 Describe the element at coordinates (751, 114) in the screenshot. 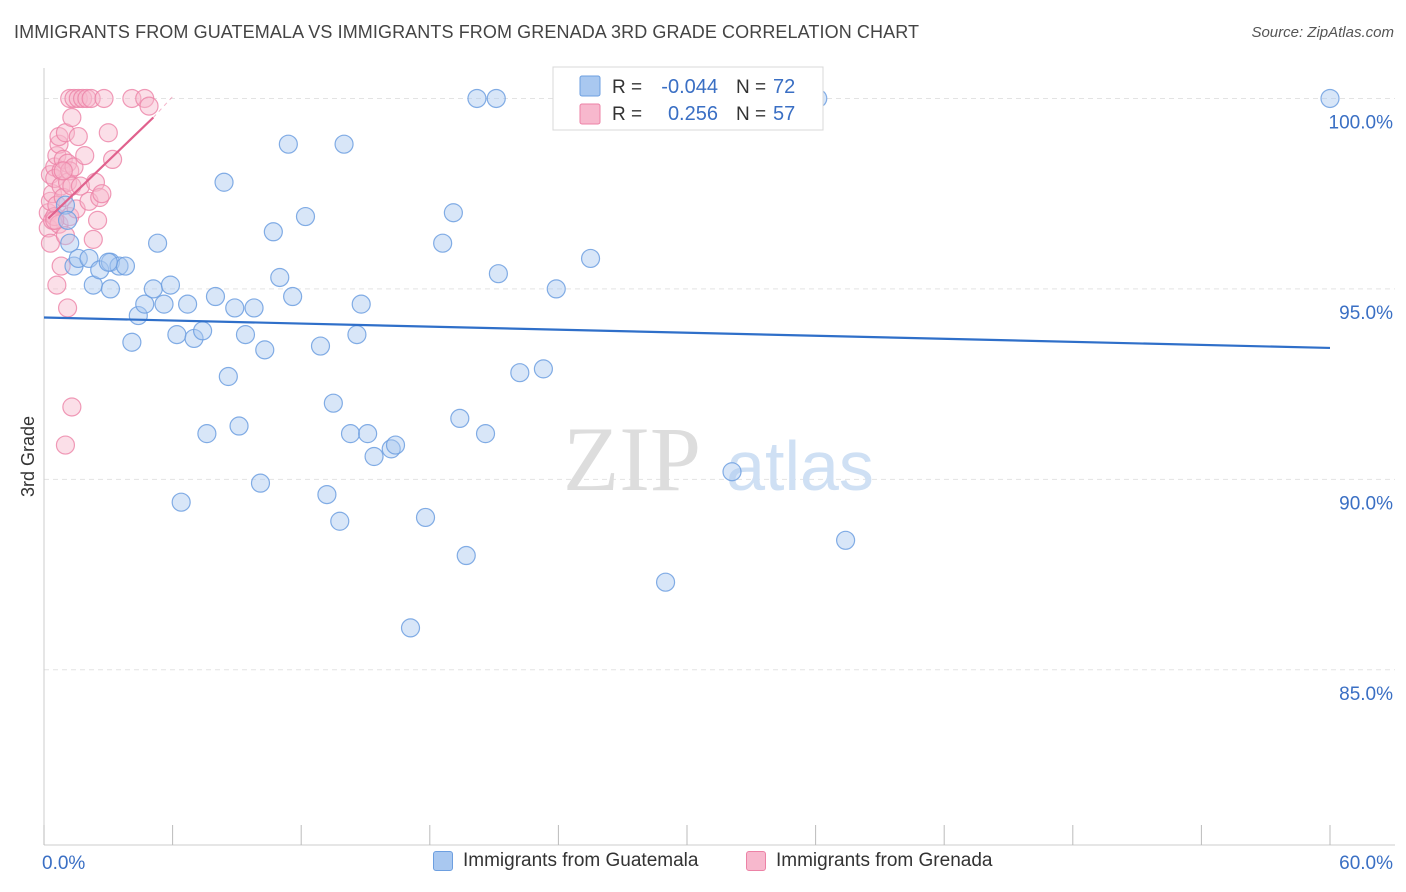

I see `legend-n-label-grenada: N =` at that location.